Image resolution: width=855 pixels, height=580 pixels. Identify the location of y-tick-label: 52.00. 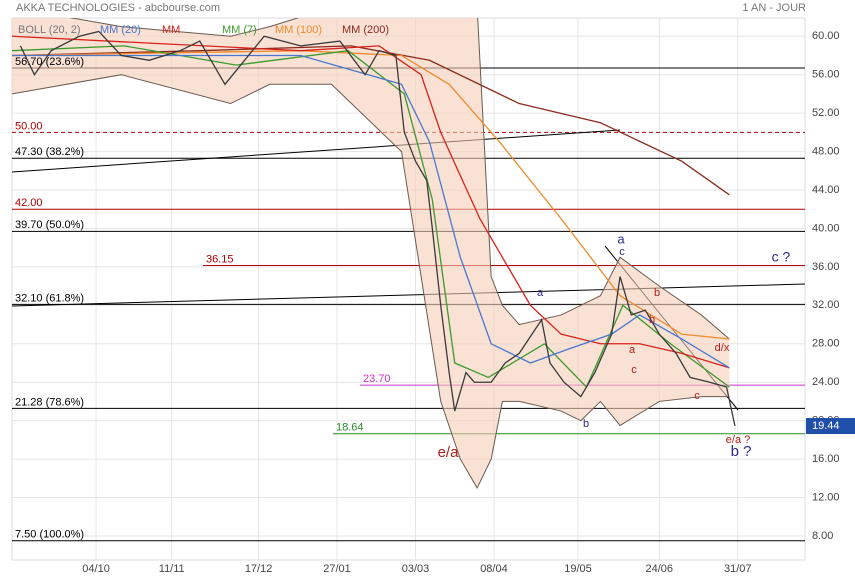
(826, 113).